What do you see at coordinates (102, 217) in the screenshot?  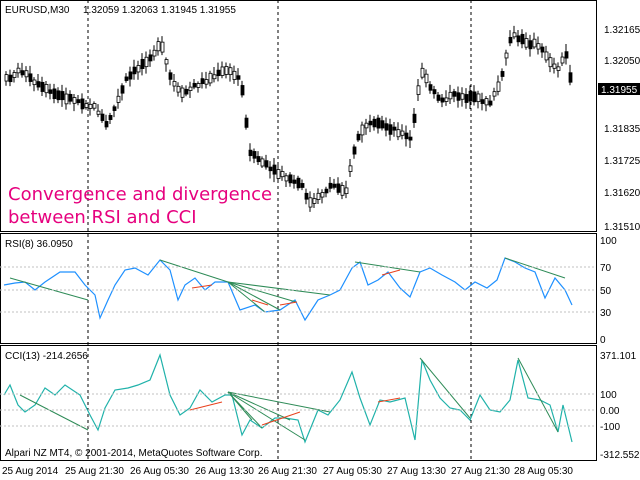 I see `annotation-line-2: between RSI and CCI` at bounding box center [102, 217].